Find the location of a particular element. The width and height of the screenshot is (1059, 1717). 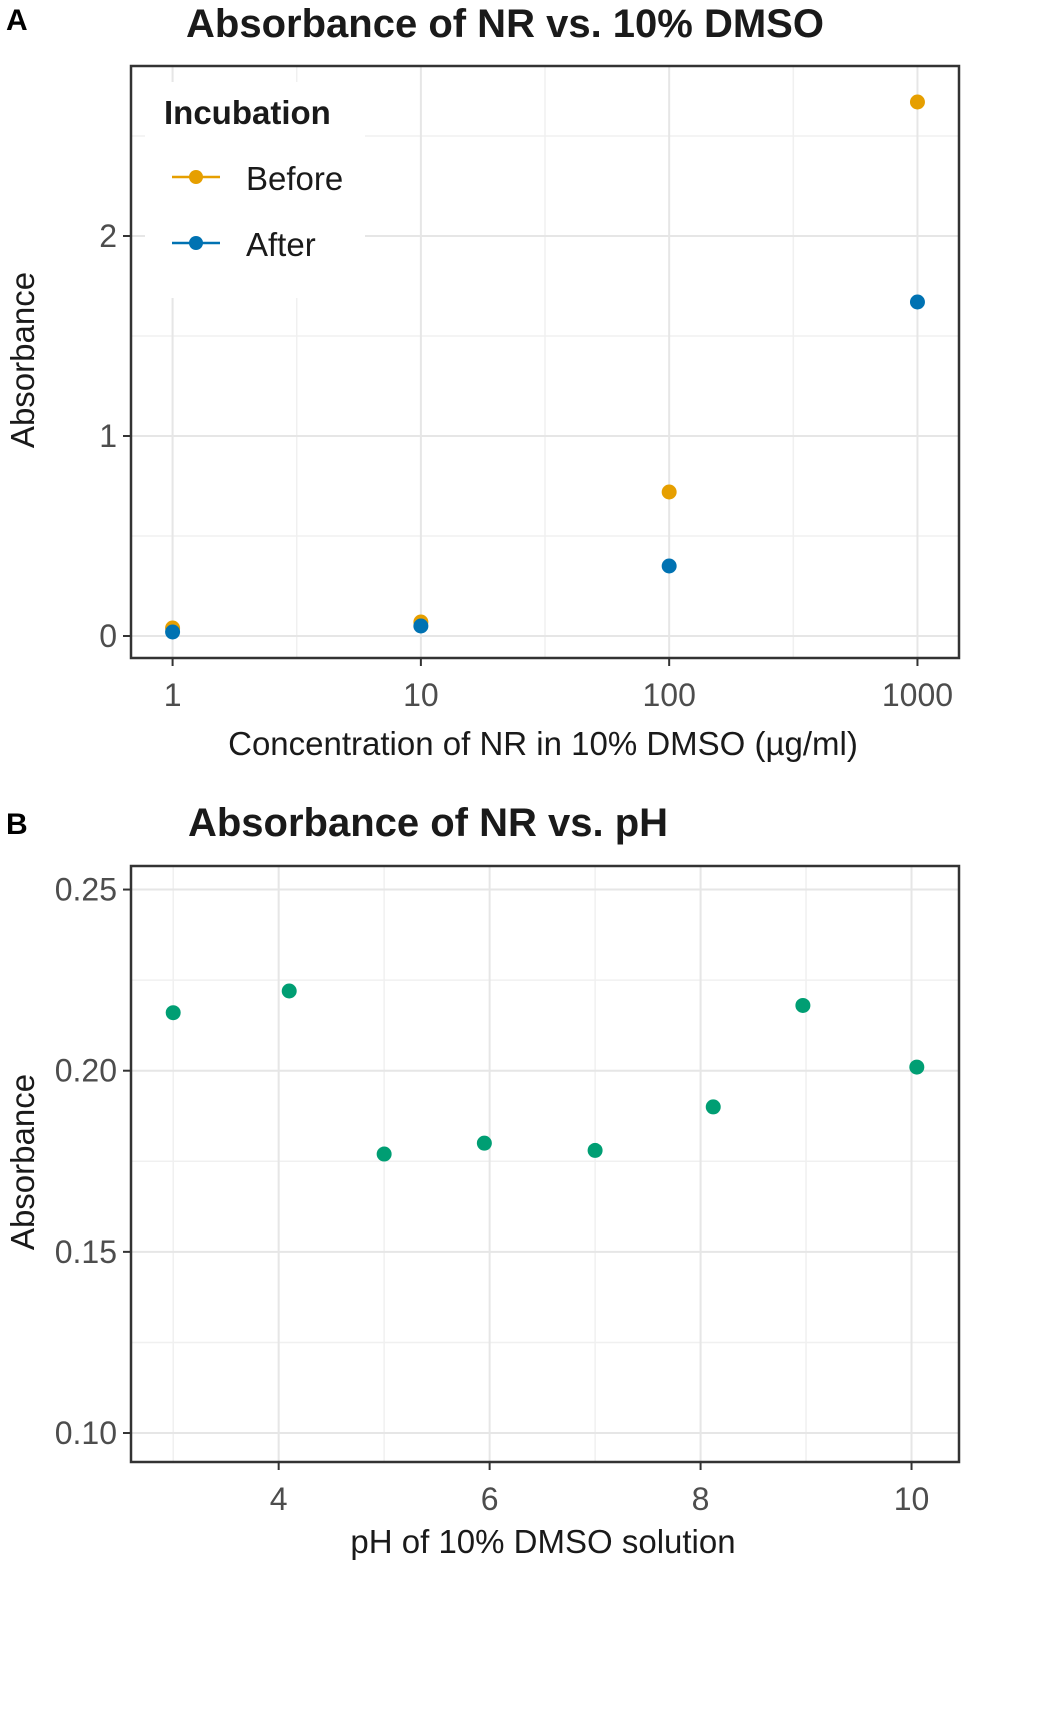

legend-label-after: After is located at coordinates (281, 244).